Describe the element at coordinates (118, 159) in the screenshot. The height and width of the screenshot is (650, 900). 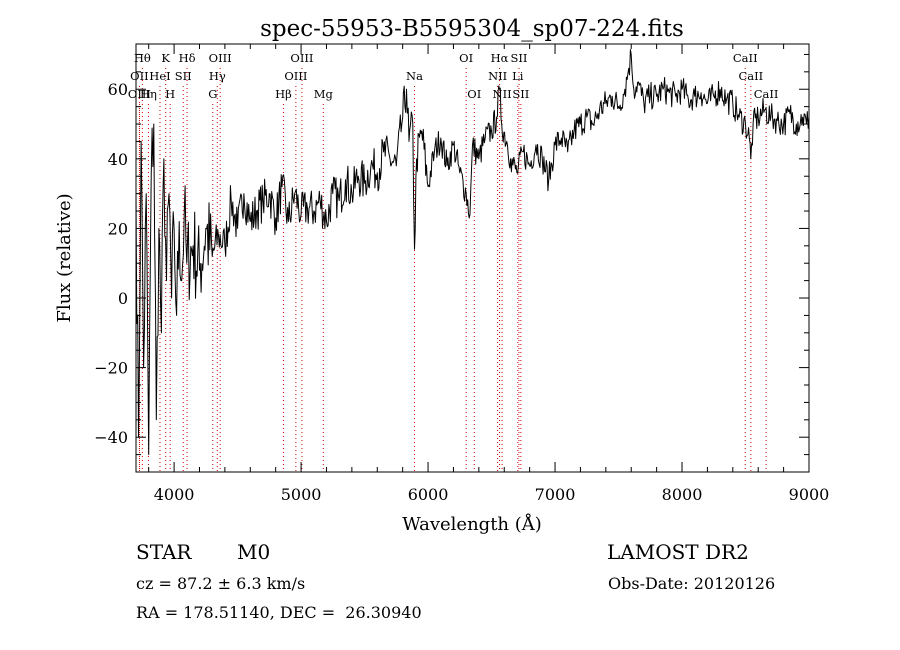
I see `y-tick-label: 40` at that location.